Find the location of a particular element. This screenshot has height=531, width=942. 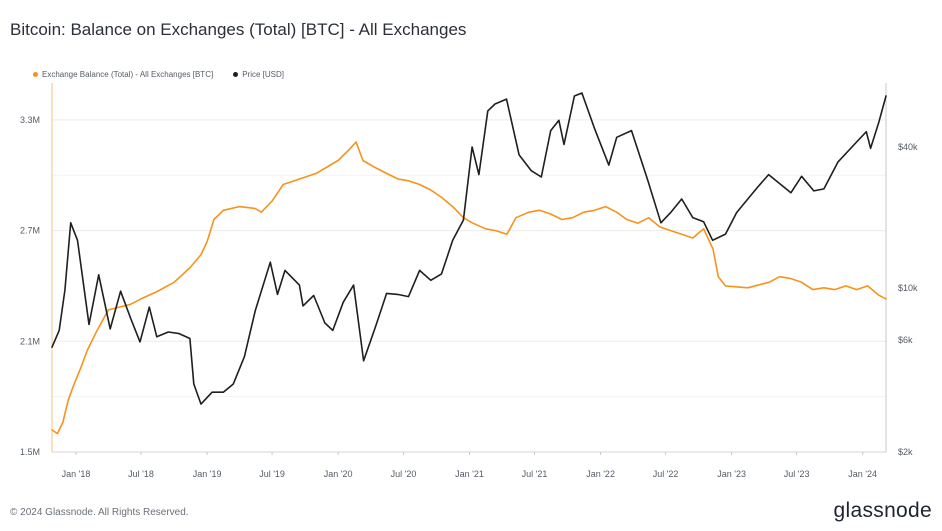

legend-item-price: Price [USD] is located at coordinates (258, 74).